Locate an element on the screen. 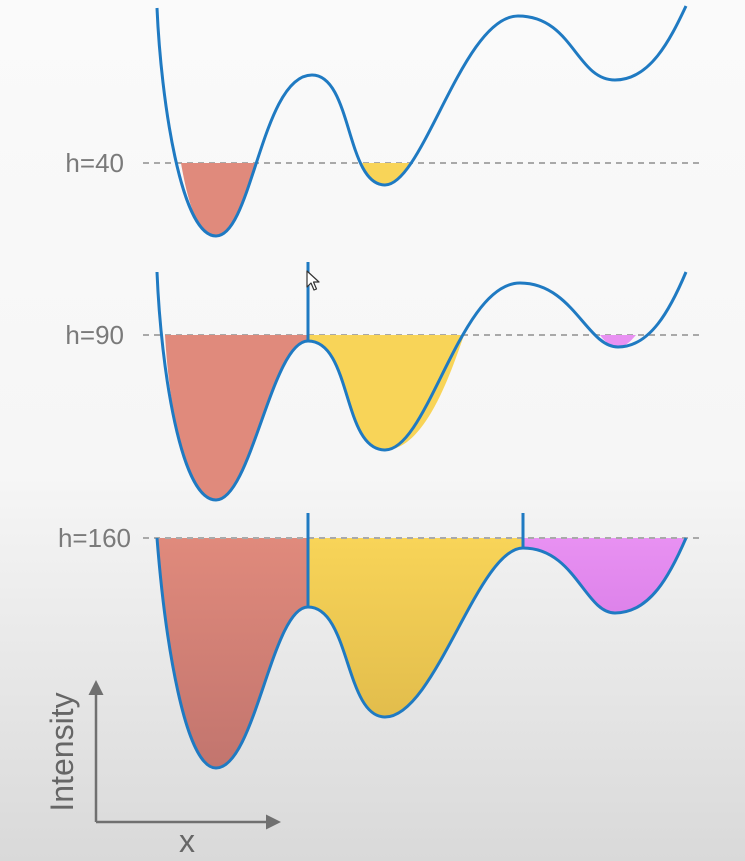  basin-middle-fill-h40 is located at coordinates (387, 174).